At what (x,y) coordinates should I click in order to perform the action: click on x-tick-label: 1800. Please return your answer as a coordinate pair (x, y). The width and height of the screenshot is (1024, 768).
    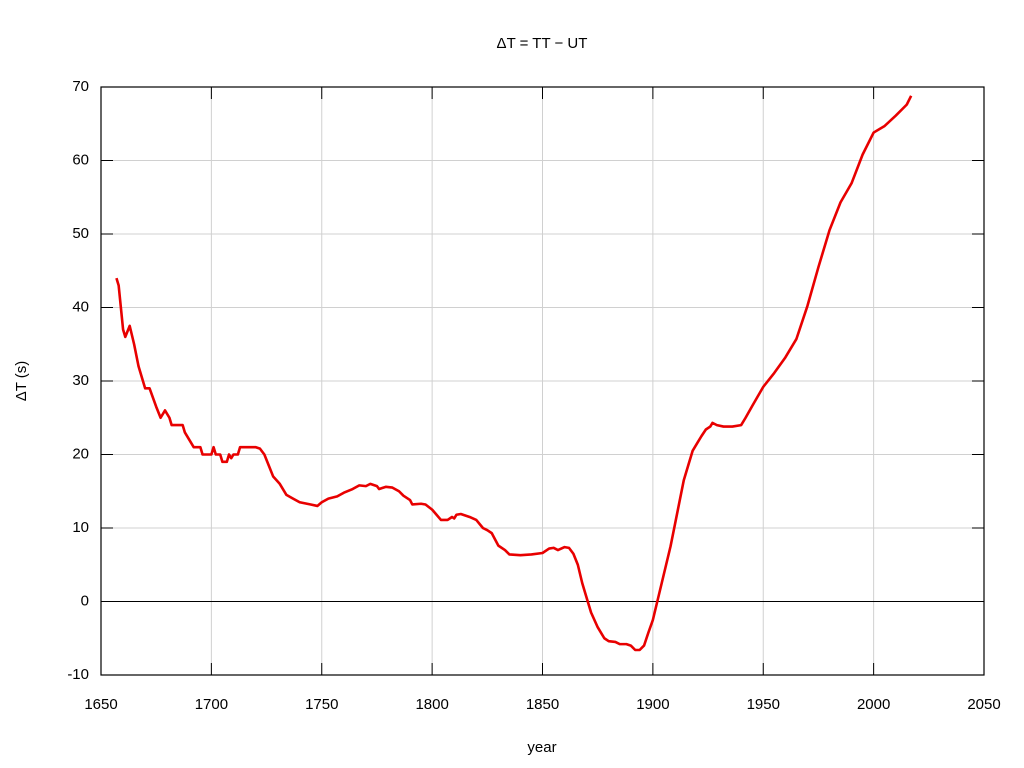
    Looking at the image, I should click on (431, 704).